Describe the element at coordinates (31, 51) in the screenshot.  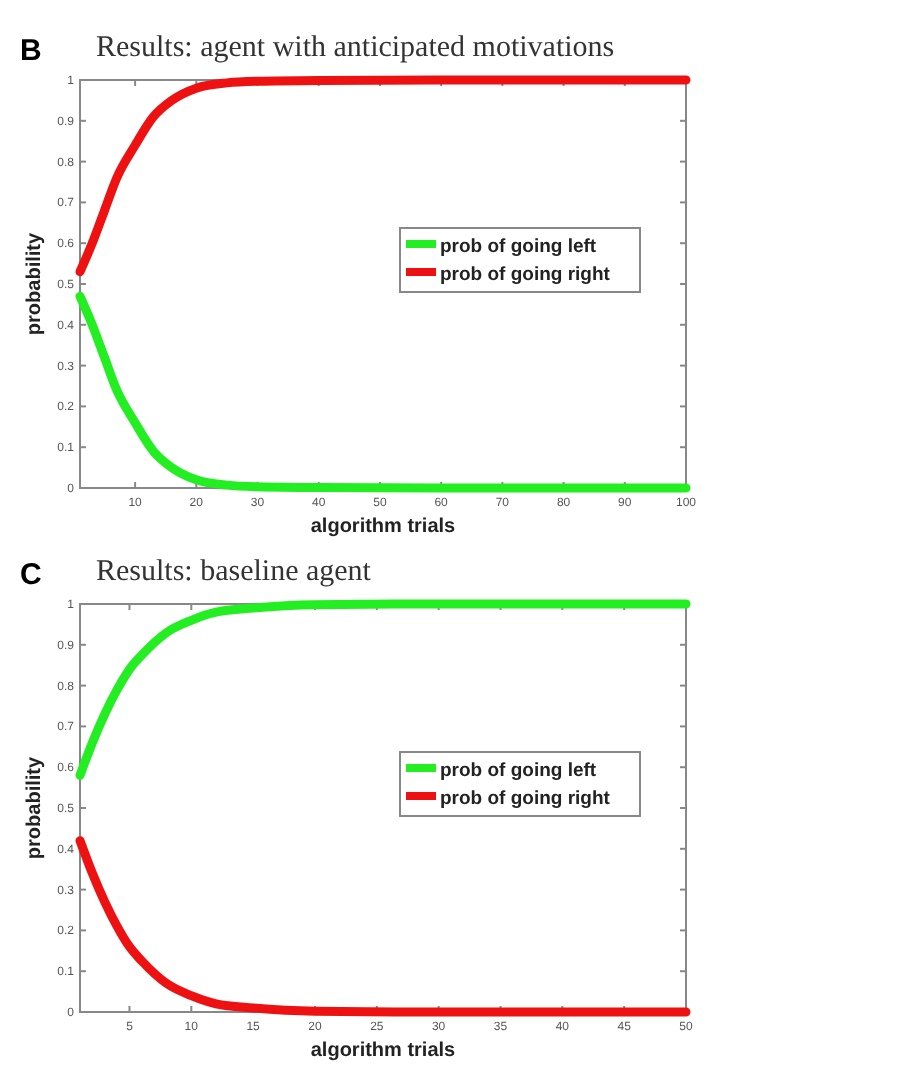
I see `text: B` at that location.